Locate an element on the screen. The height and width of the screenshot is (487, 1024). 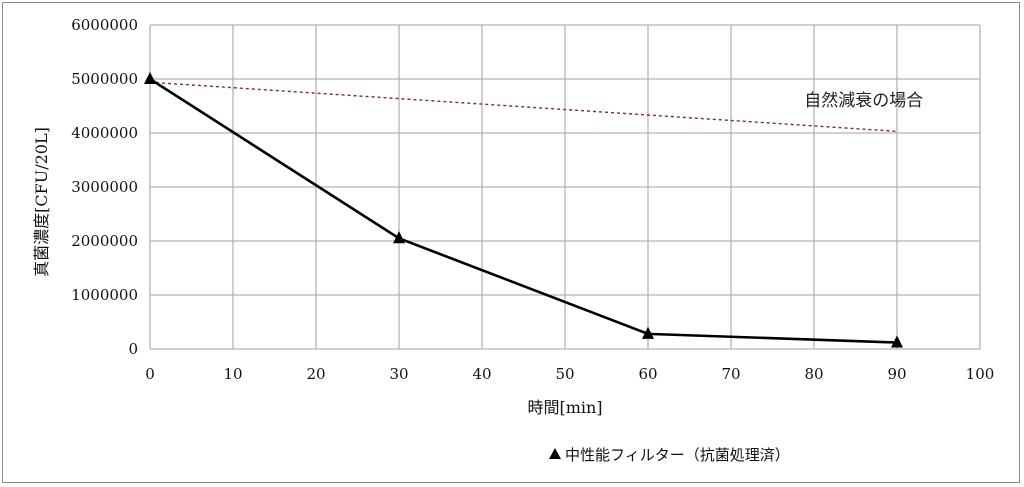
y-tick-label: 5000000 is located at coordinates (104, 79).